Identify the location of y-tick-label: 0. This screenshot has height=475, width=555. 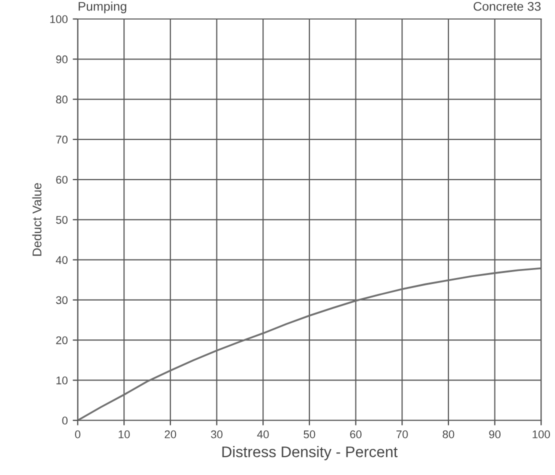
(65, 420).